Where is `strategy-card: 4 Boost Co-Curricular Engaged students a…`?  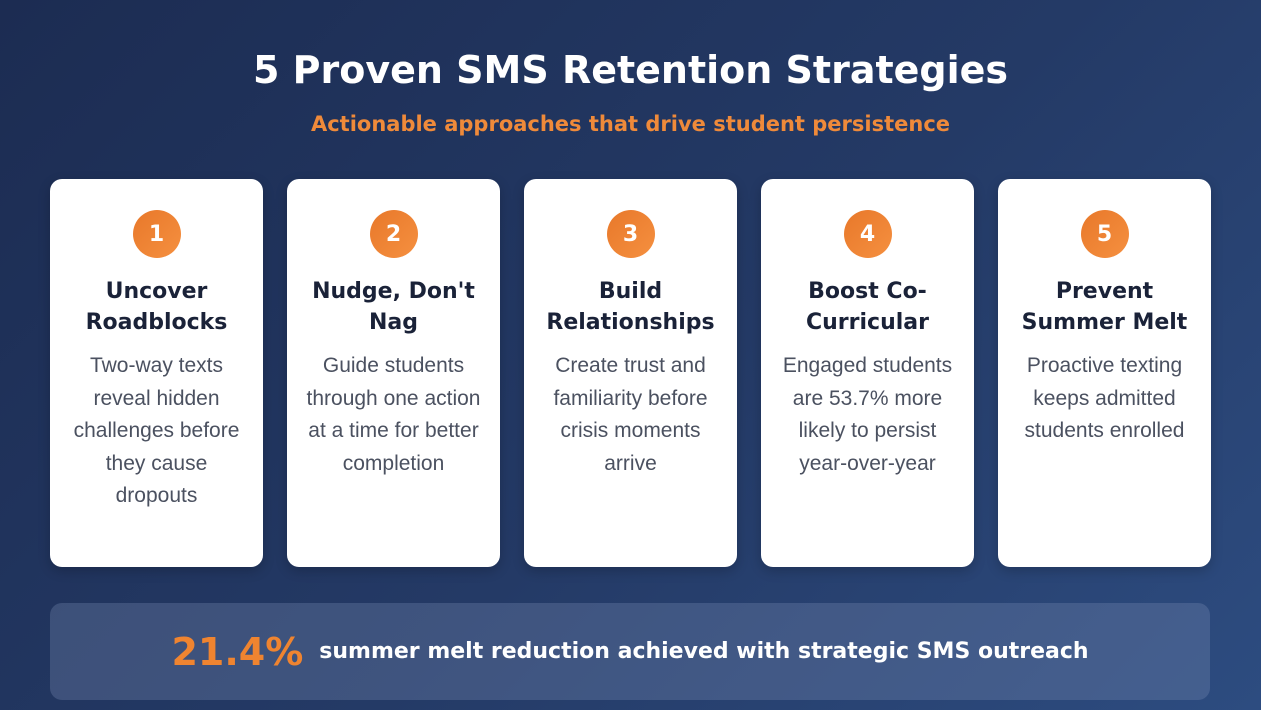 strategy-card: 4 Boost Co-Curricular Engaged students a… is located at coordinates (867, 373).